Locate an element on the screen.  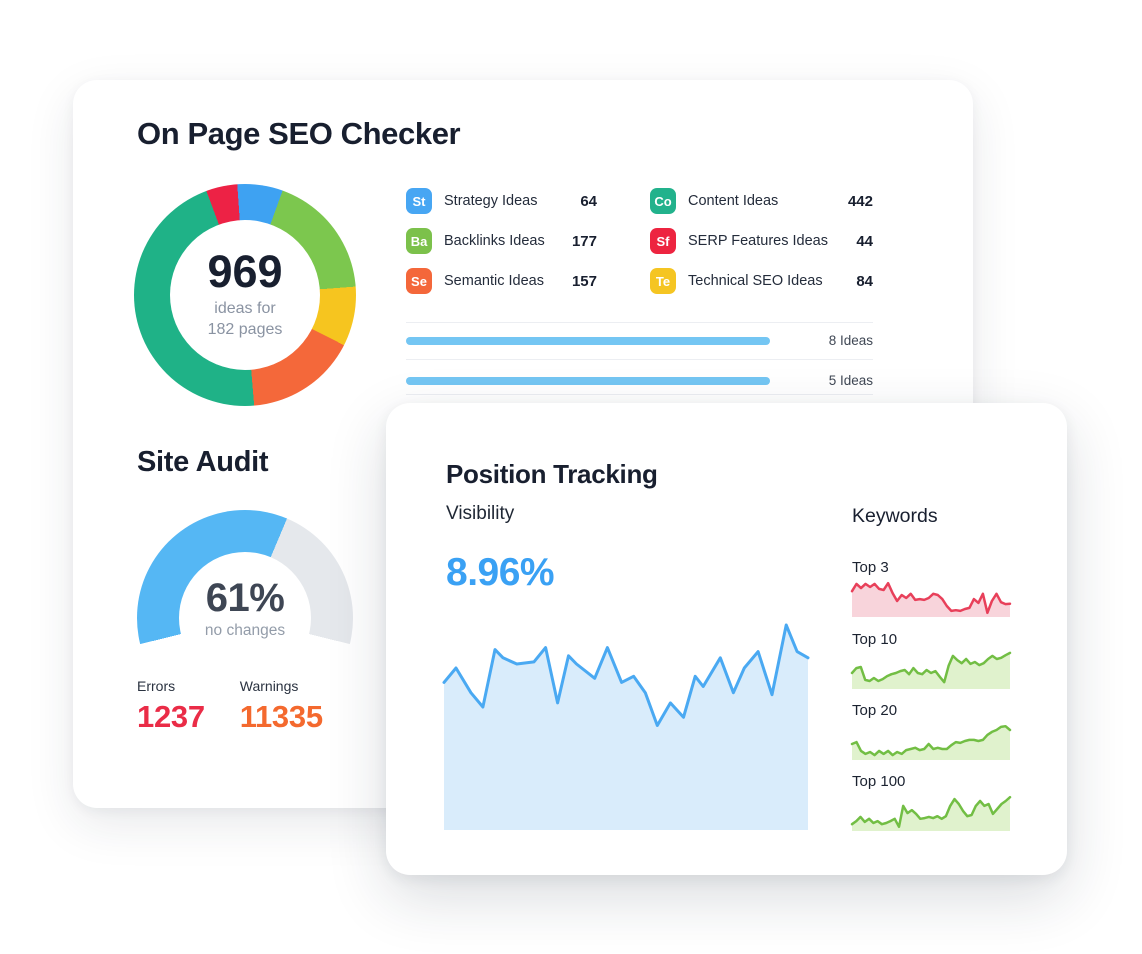
ideas-donut-center: 969 ideas for 182 pages is located at coordinates (245, 295).